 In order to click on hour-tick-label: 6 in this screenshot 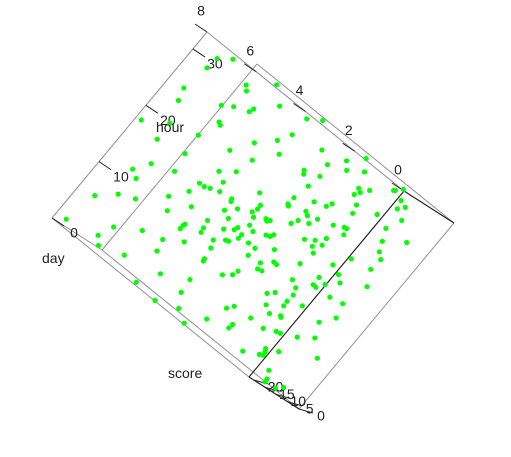, I will do `click(250, 50)`.